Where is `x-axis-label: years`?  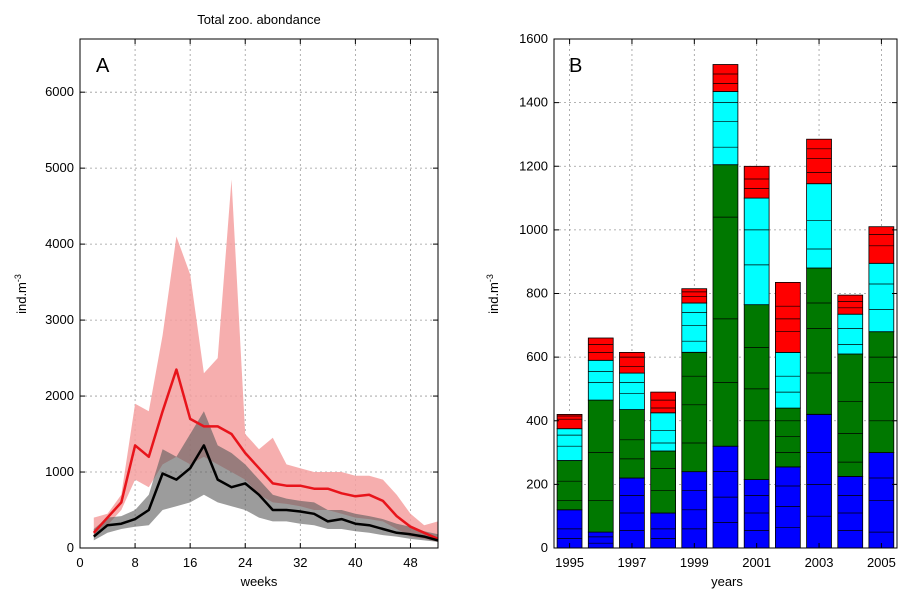
x-axis-label: years is located at coordinates (727, 581).